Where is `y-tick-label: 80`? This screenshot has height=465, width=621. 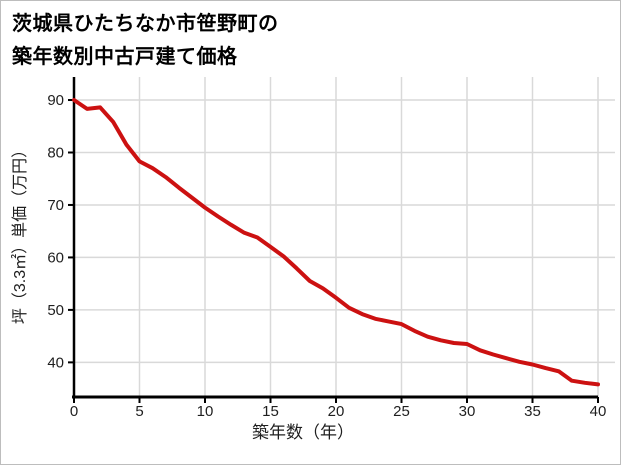 y-tick-label: 80 is located at coordinates (55, 152).